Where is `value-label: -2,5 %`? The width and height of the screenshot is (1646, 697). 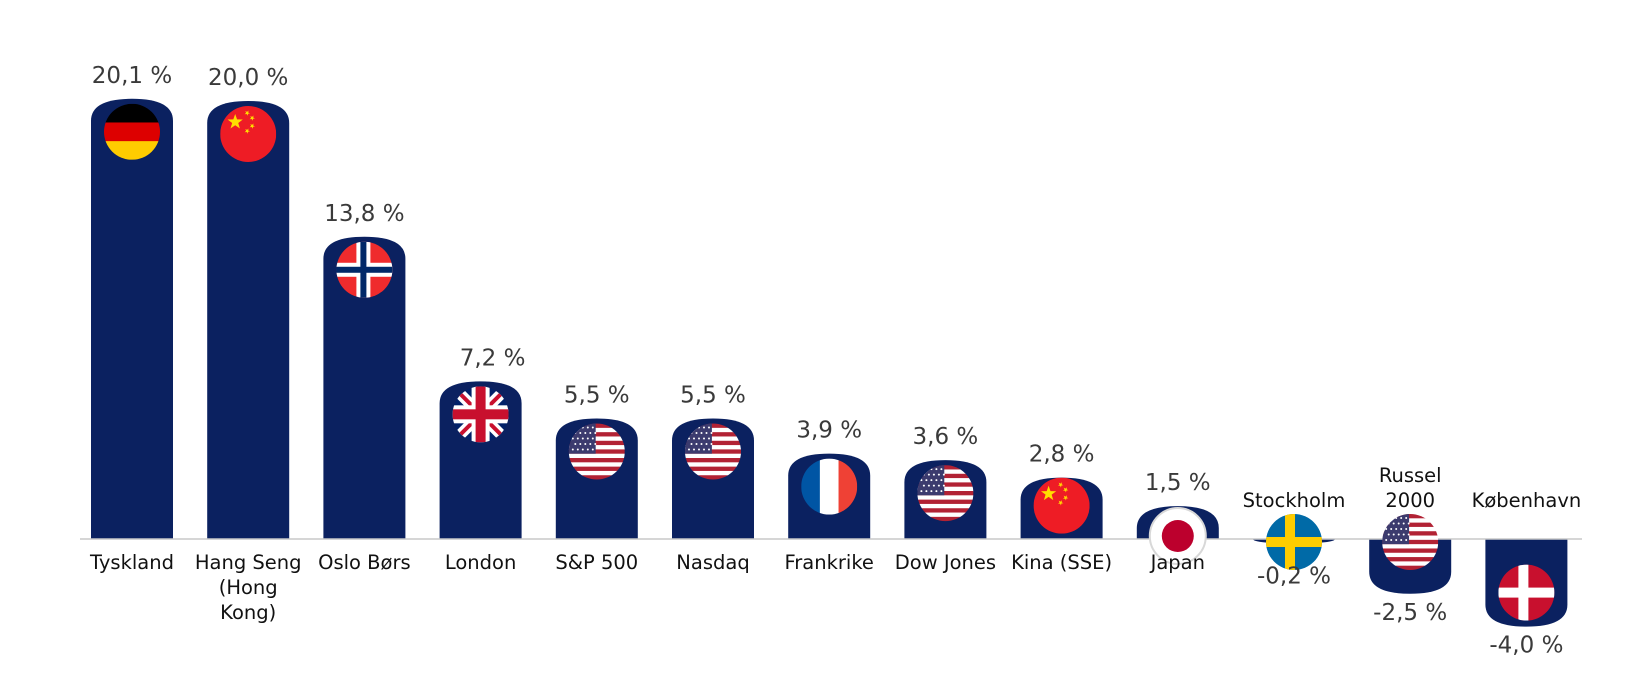
value-label: -2,5 % is located at coordinates (1410, 613).